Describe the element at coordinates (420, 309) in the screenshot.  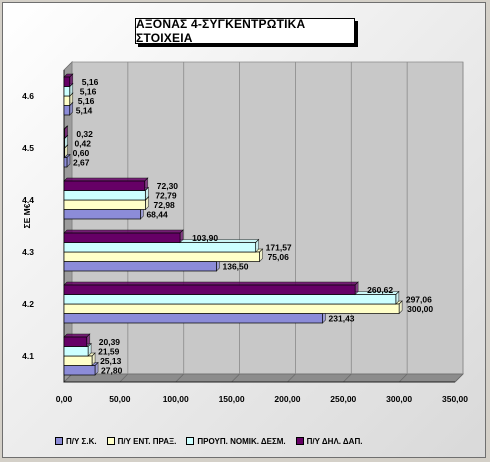
I see `data-label: 300,00` at that location.